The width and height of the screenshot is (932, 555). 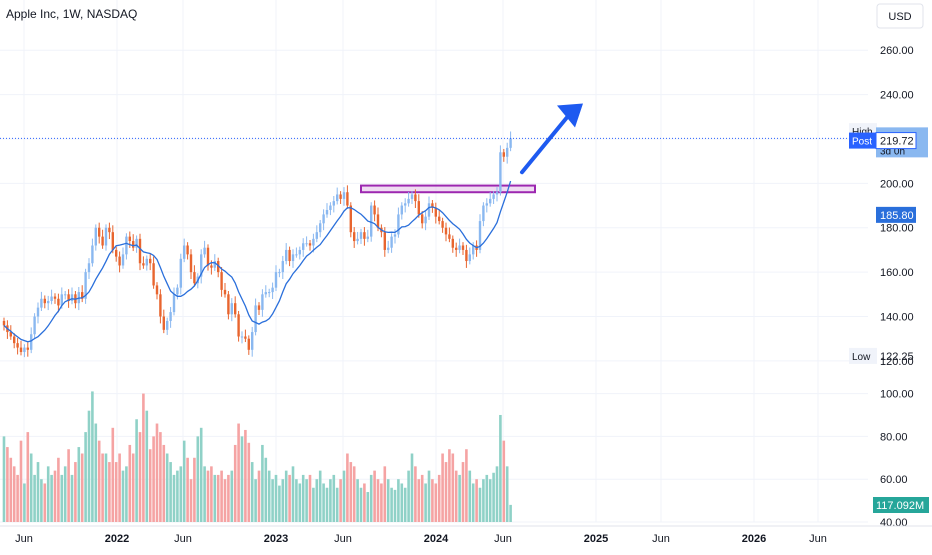 What do you see at coordinates (897, 142) in the screenshot?
I see `price-label-value: 219.72` at bounding box center [897, 142].